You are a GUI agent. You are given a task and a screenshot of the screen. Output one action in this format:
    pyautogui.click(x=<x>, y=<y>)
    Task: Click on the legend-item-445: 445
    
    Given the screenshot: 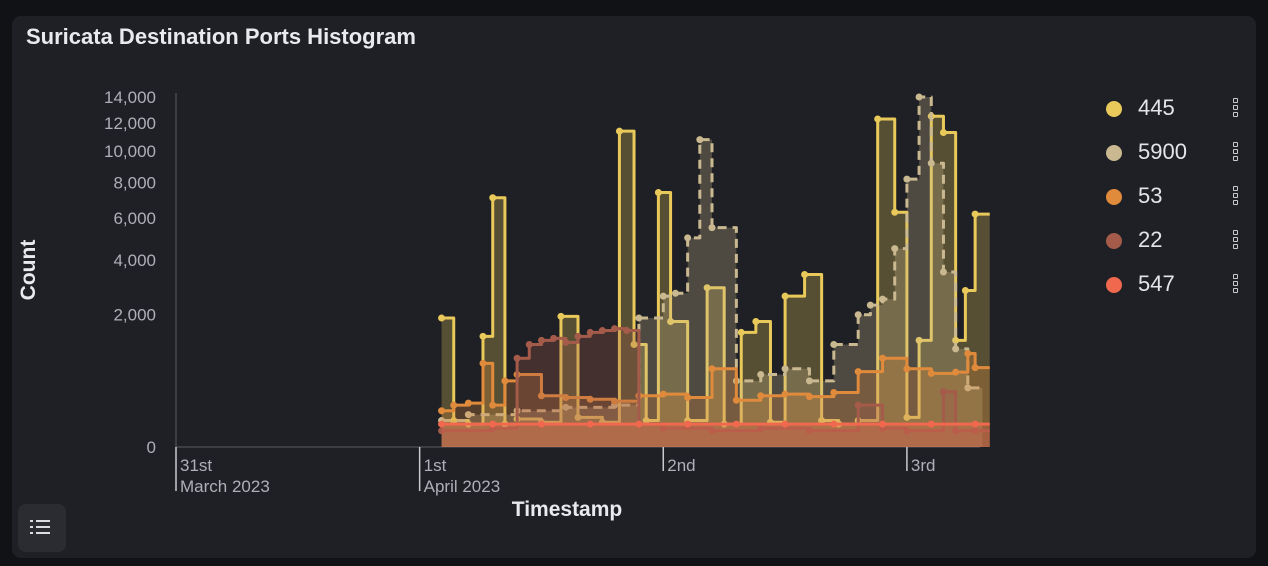 What is the action you would take?
    pyautogui.click(x=1180, y=112)
    